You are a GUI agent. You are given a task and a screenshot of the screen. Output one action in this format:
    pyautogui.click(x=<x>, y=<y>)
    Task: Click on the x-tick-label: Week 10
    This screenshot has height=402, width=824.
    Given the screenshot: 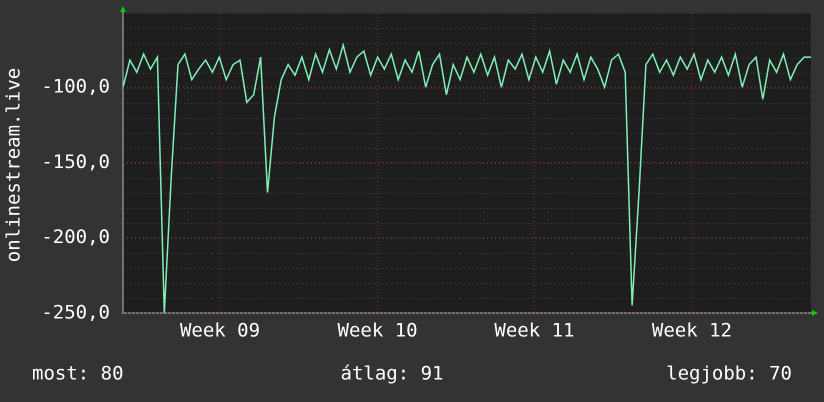 What is the action you would take?
    pyautogui.click(x=378, y=331)
    